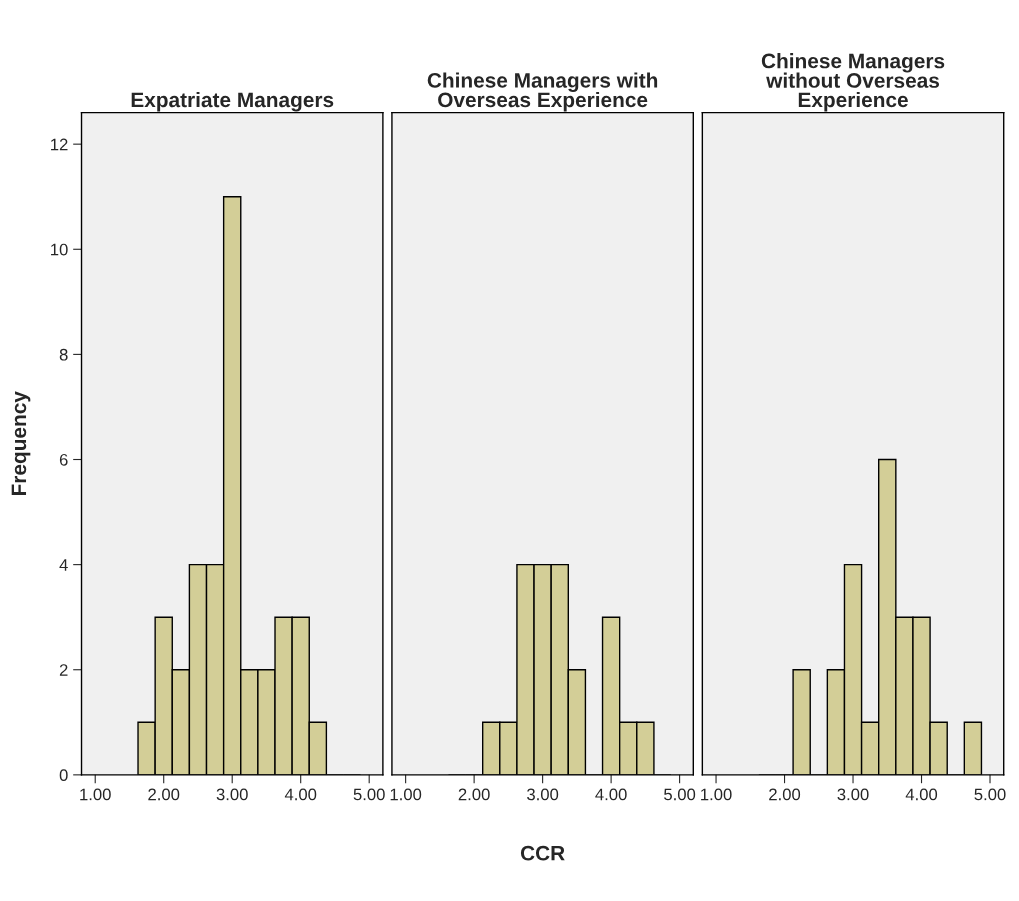 This screenshot has width=1019, height=901. I want to click on x-axis-title: CCR, so click(542, 853).